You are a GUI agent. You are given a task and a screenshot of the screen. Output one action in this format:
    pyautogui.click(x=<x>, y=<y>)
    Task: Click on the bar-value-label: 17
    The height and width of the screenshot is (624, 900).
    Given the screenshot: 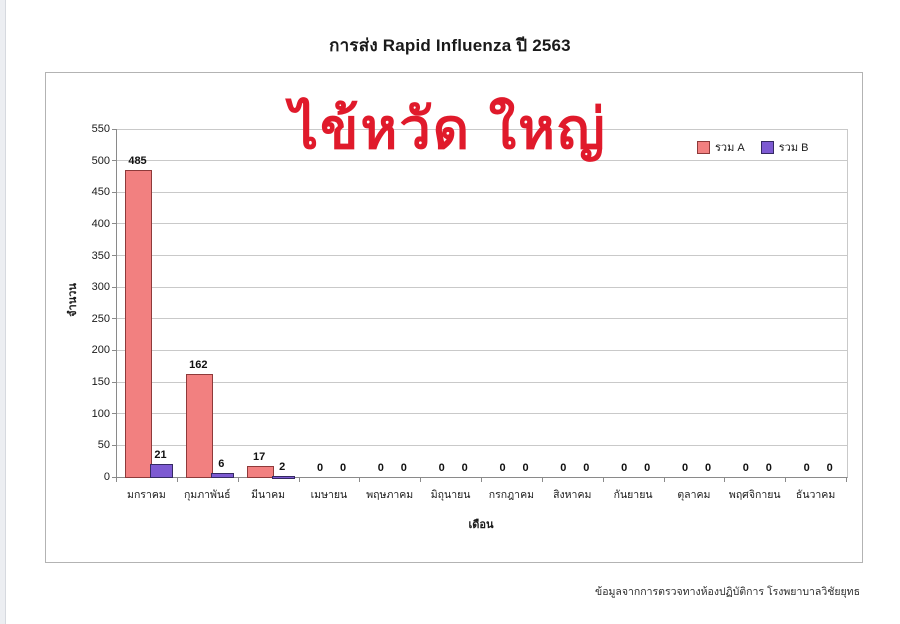 What is the action you would take?
    pyautogui.click(x=259, y=457)
    